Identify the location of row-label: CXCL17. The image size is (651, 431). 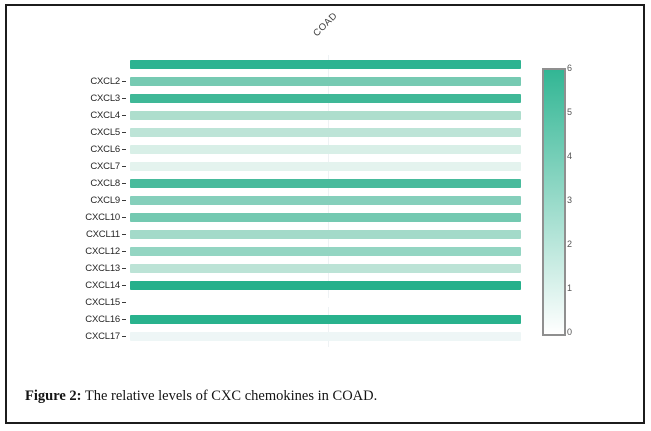
(102, 336).